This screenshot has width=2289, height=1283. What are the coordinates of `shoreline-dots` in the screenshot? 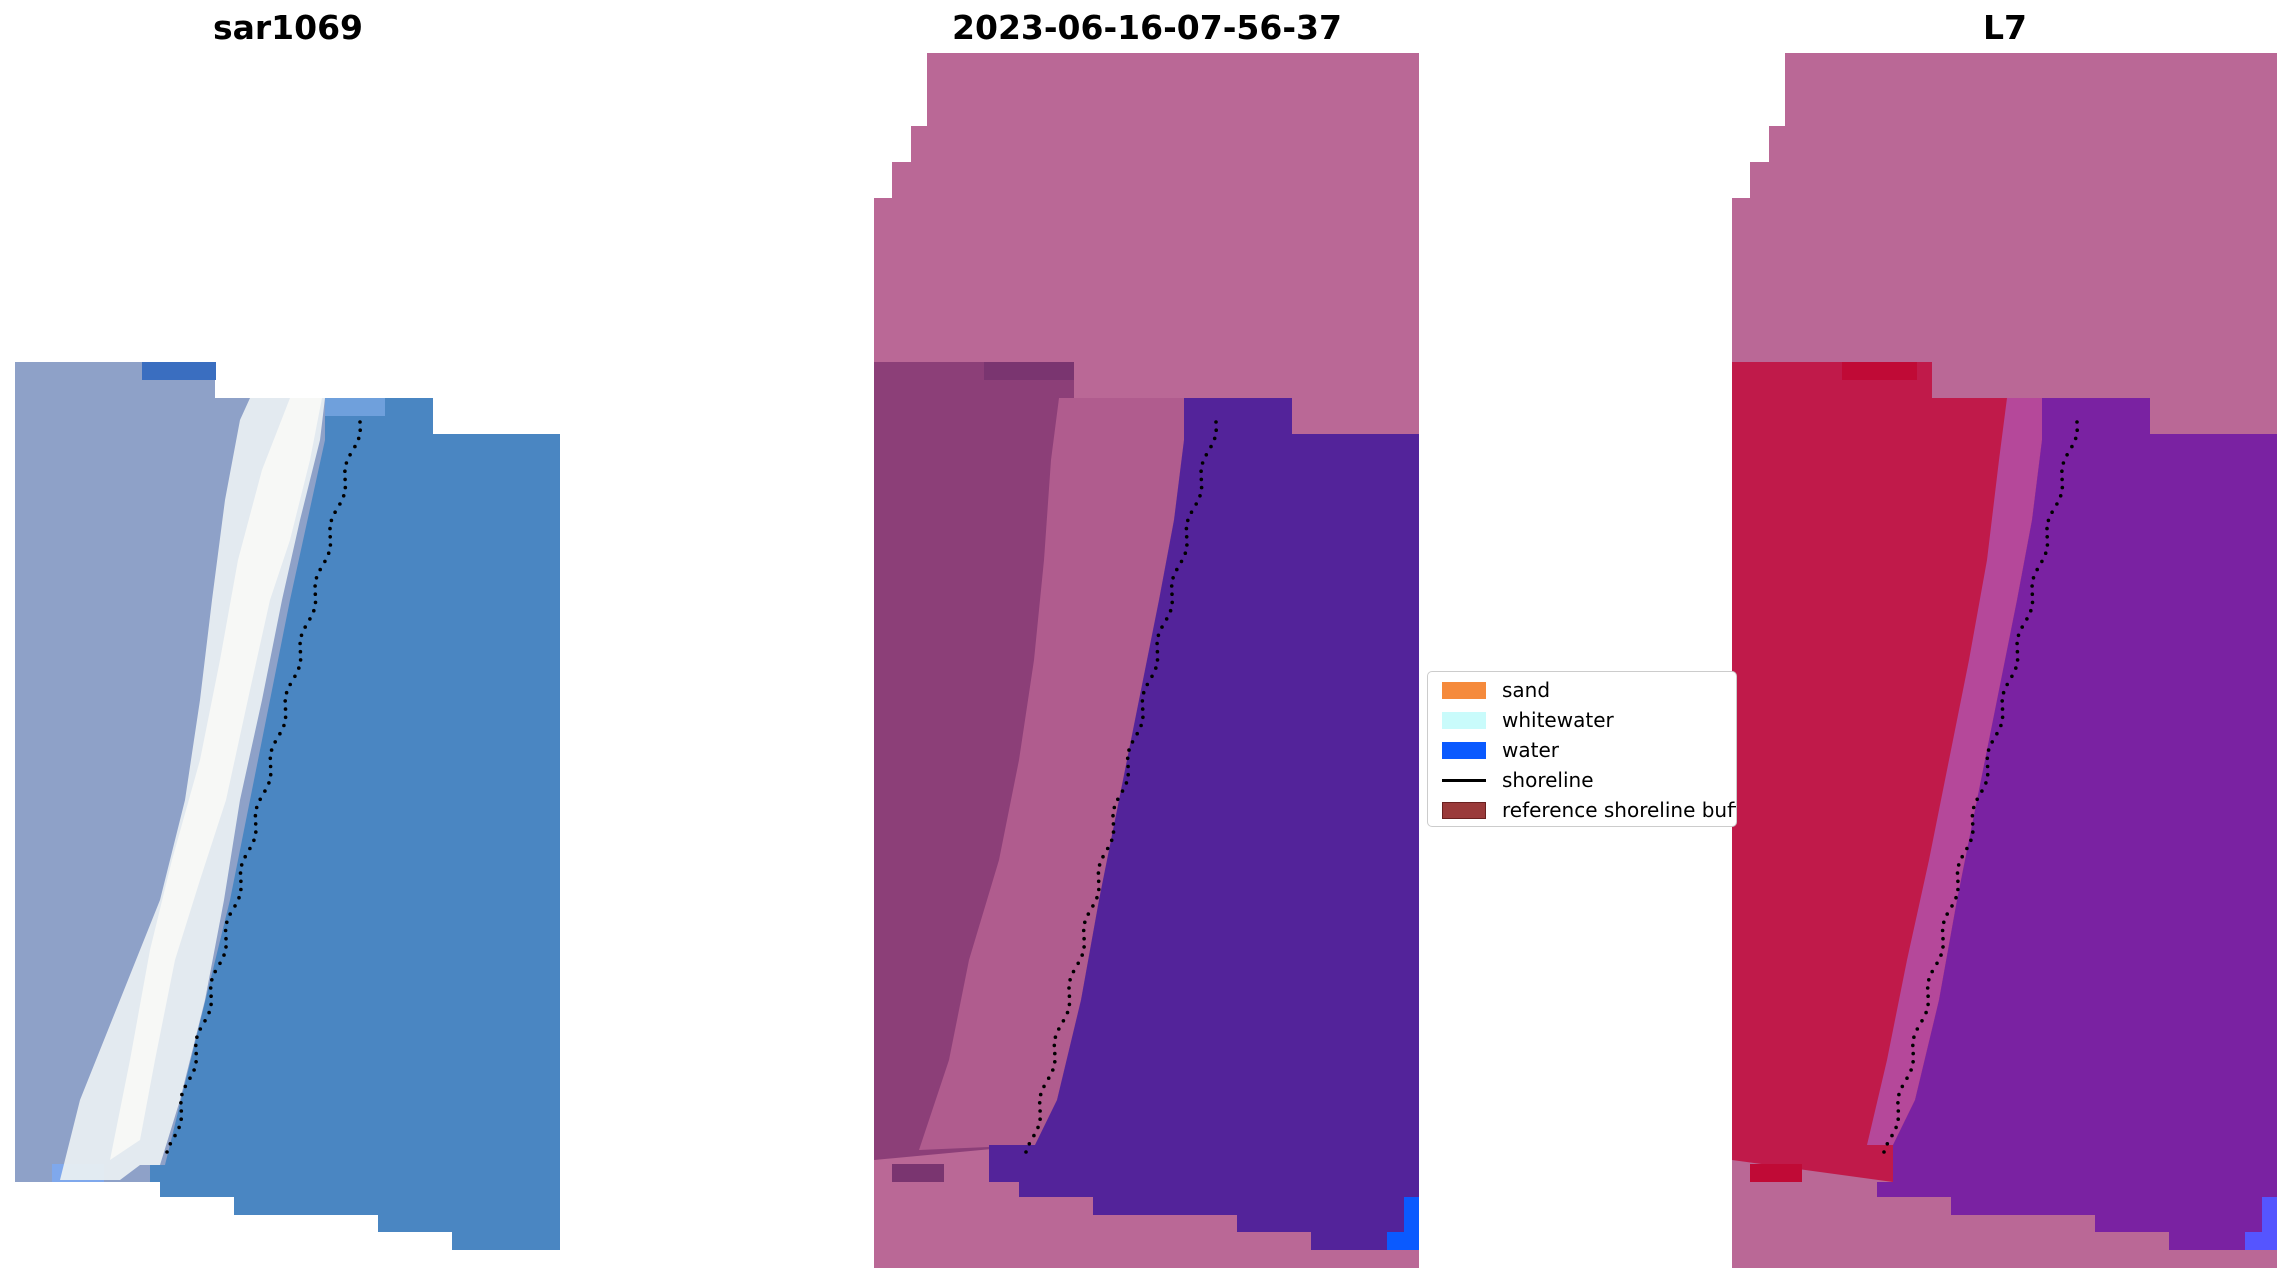 It's located at (1980, 787).